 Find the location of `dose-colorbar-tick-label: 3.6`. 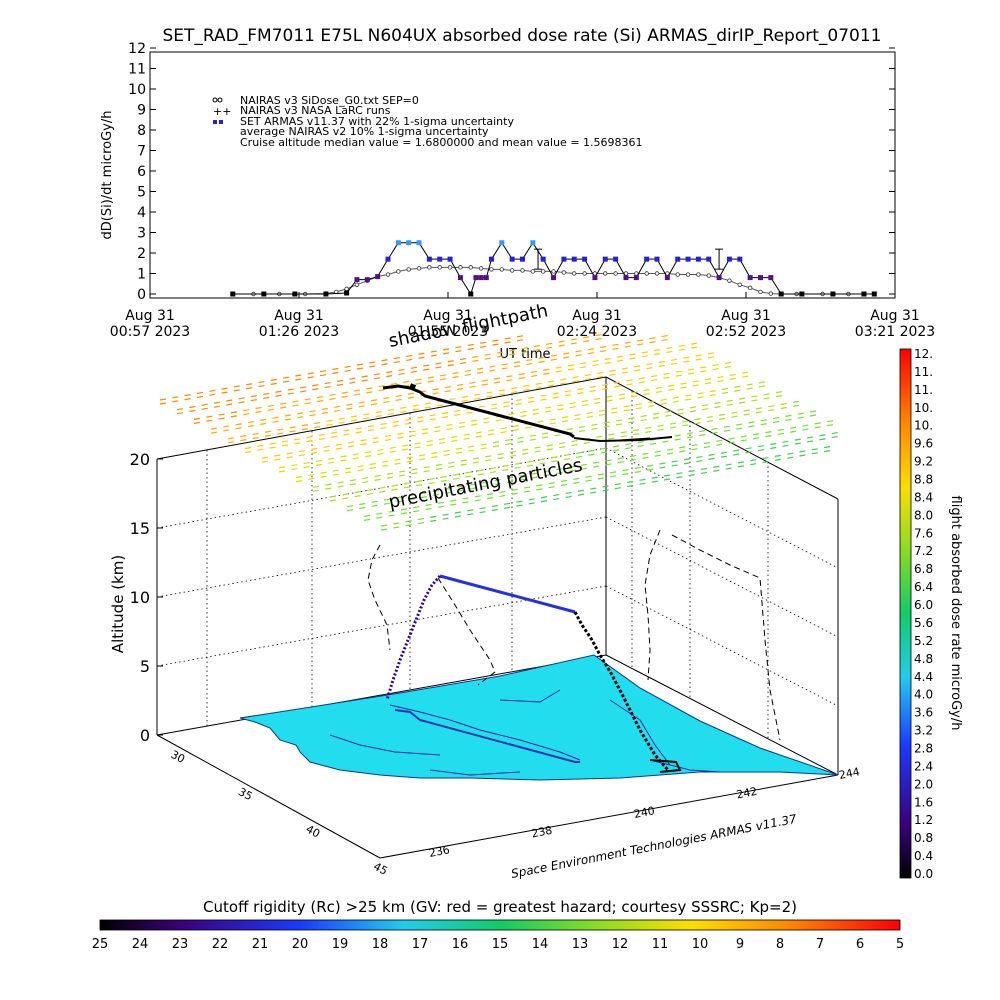

dose-colorbar-tick-label: 3.6 is located at coordinates (923, 713).